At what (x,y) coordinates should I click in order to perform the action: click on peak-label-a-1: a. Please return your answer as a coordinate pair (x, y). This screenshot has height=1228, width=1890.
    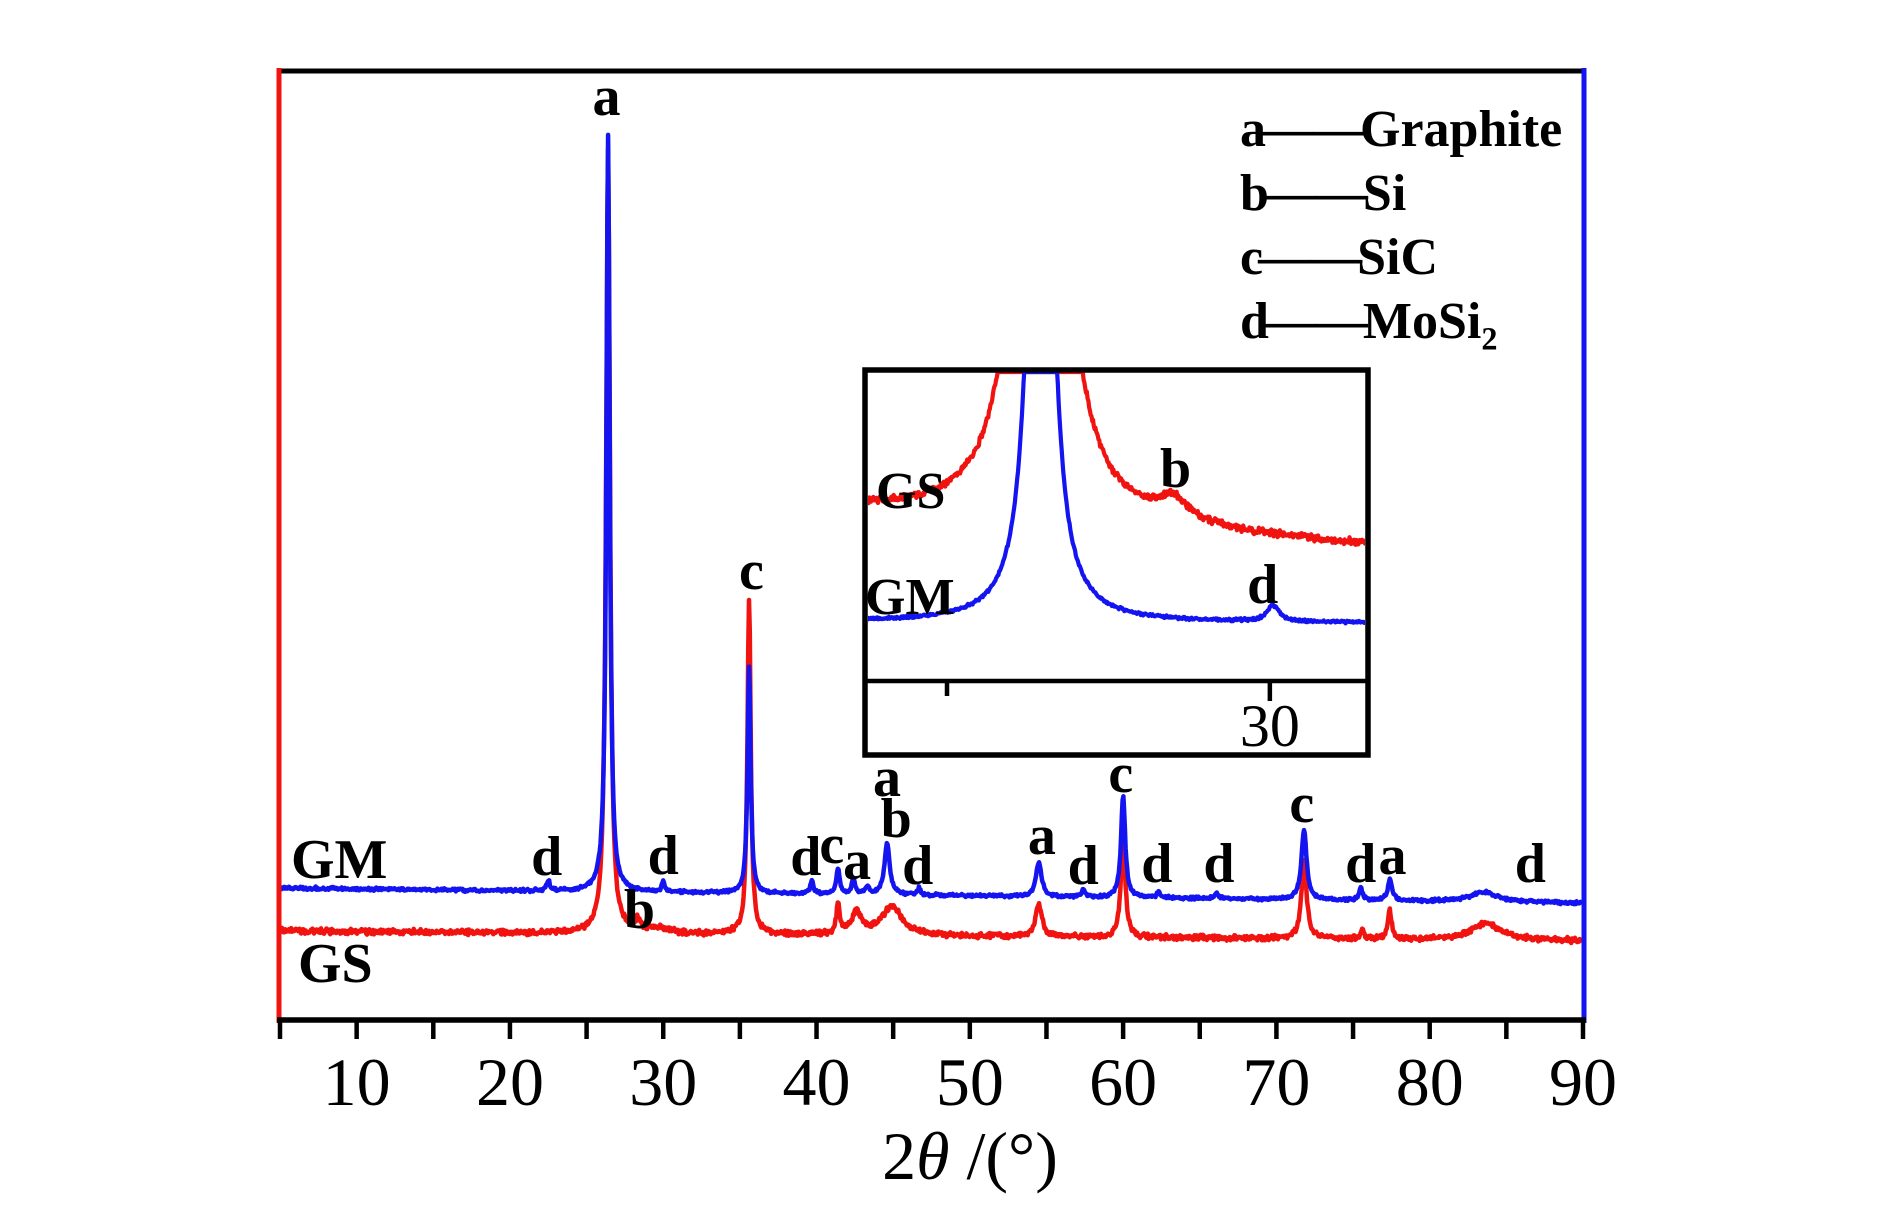
    Looking at the image, I should click on (607, 97).